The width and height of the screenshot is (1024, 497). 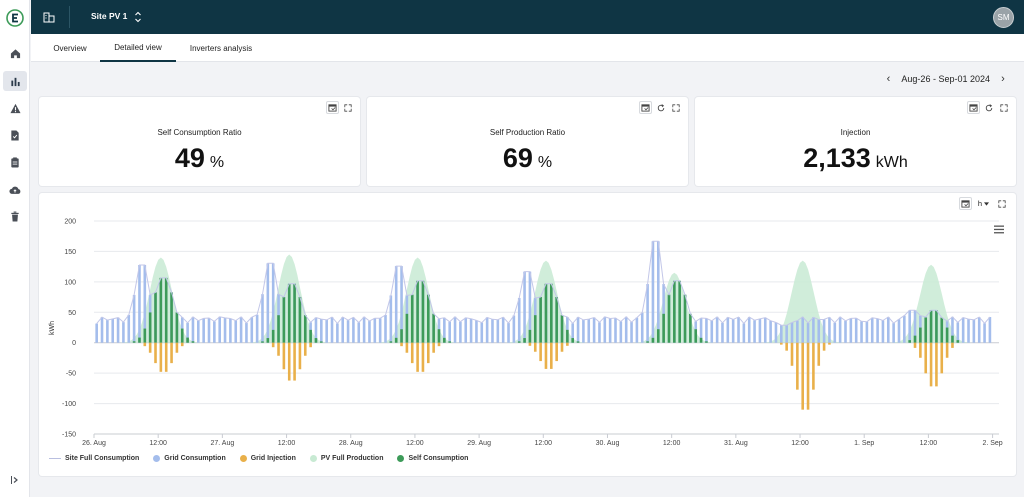 I want to click on sidebar-item-upload, so click(x=15, y=190).